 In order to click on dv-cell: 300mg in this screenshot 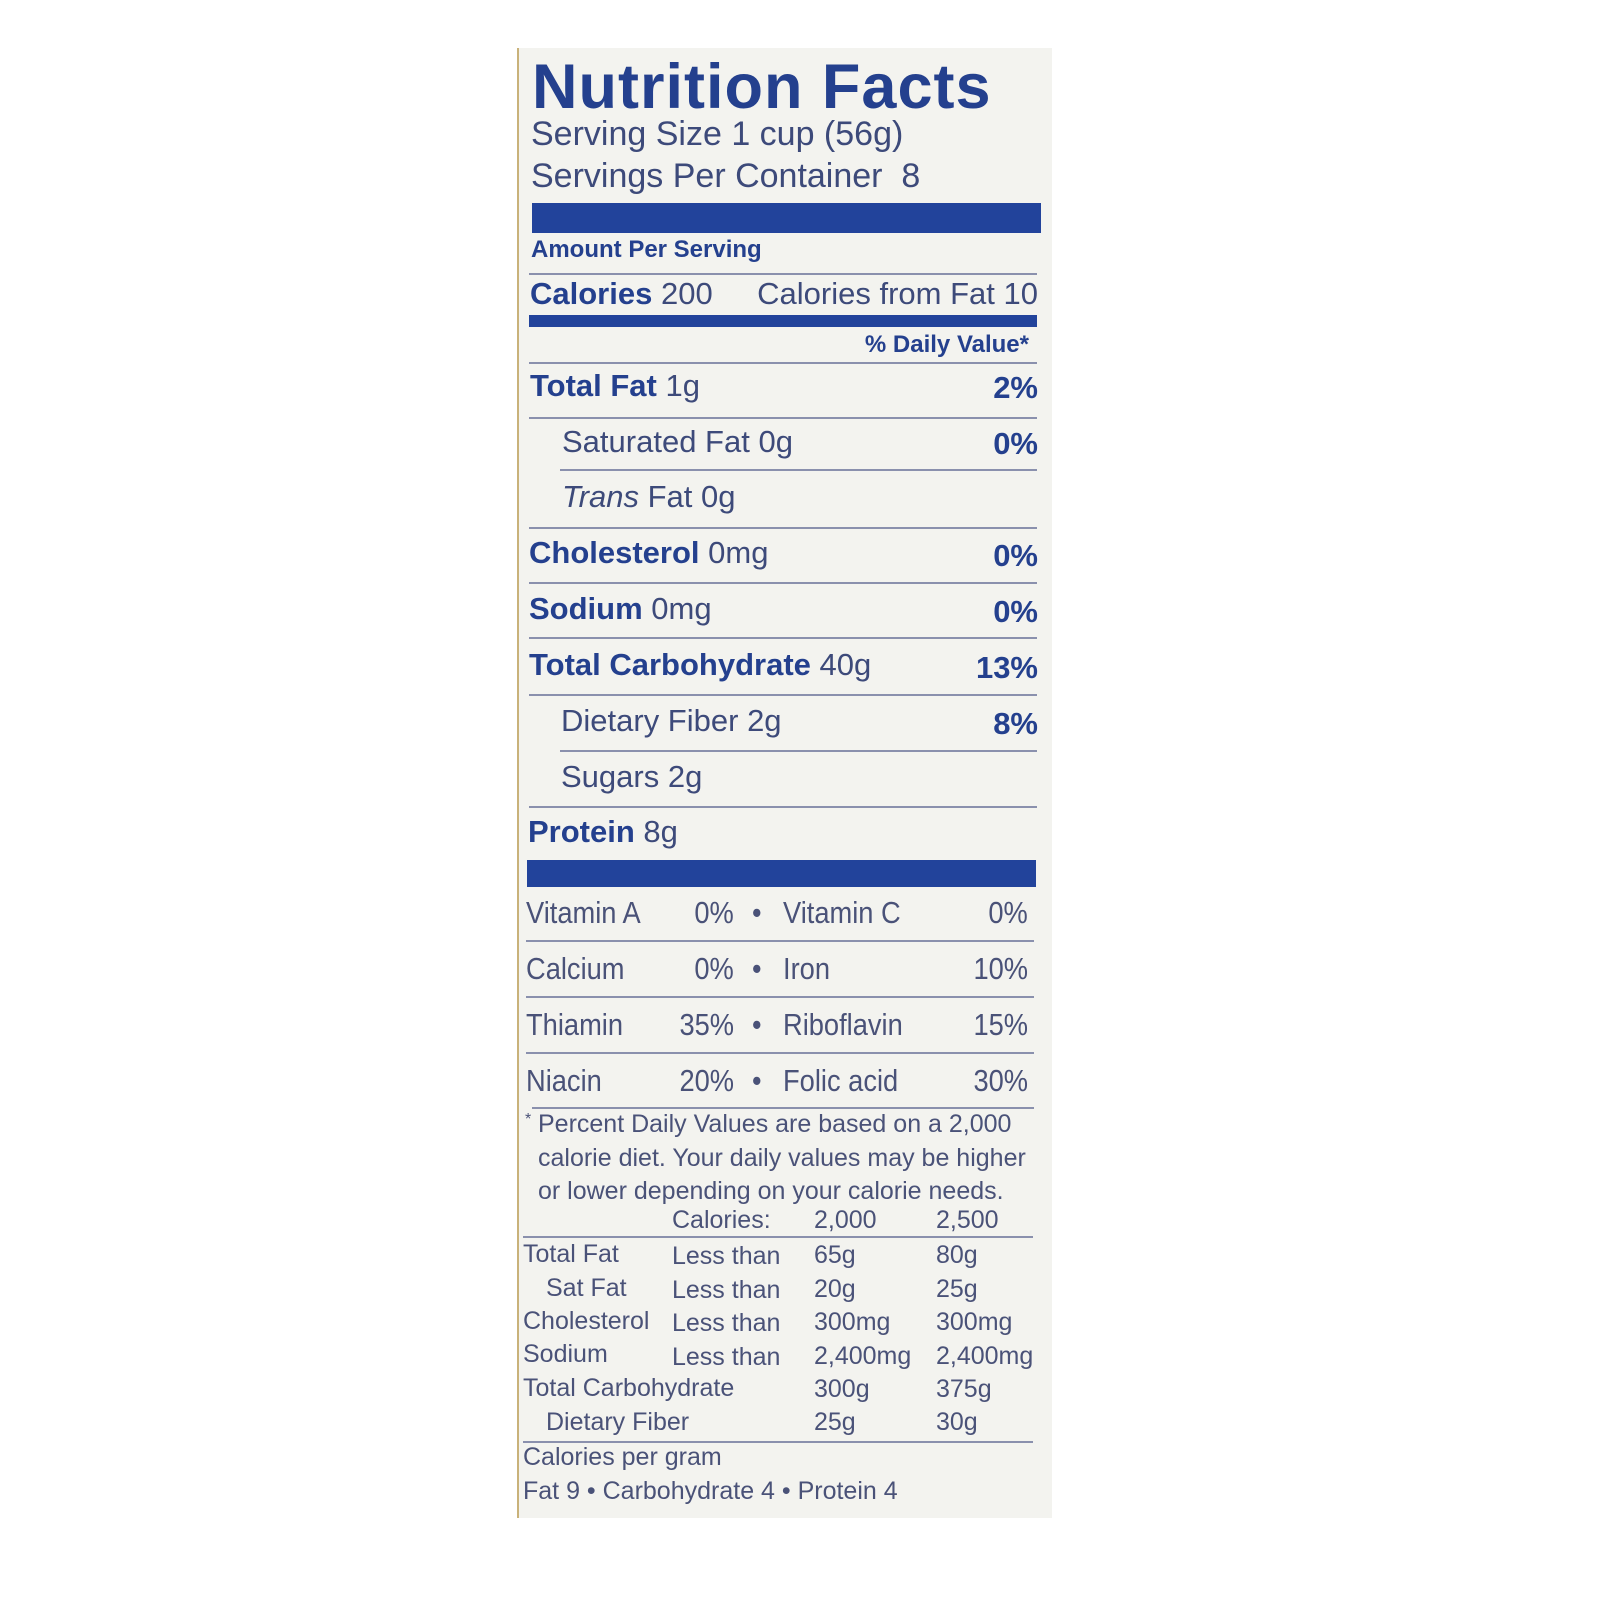, I will do `click(974, 1322)`.